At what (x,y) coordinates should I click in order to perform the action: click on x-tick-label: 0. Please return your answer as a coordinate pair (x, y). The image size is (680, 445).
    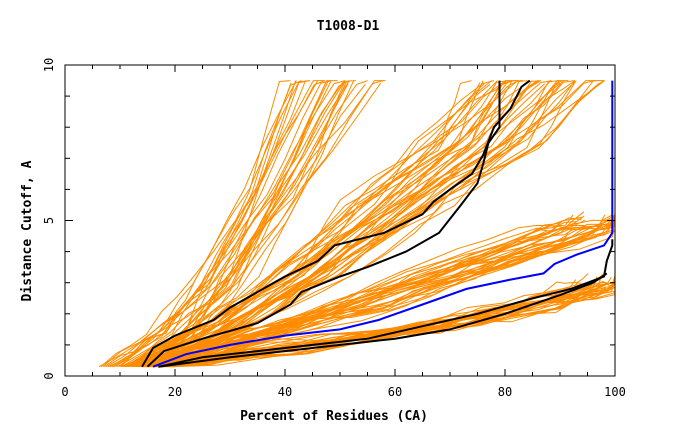
    Looking at the image, I should click on (64, 392).